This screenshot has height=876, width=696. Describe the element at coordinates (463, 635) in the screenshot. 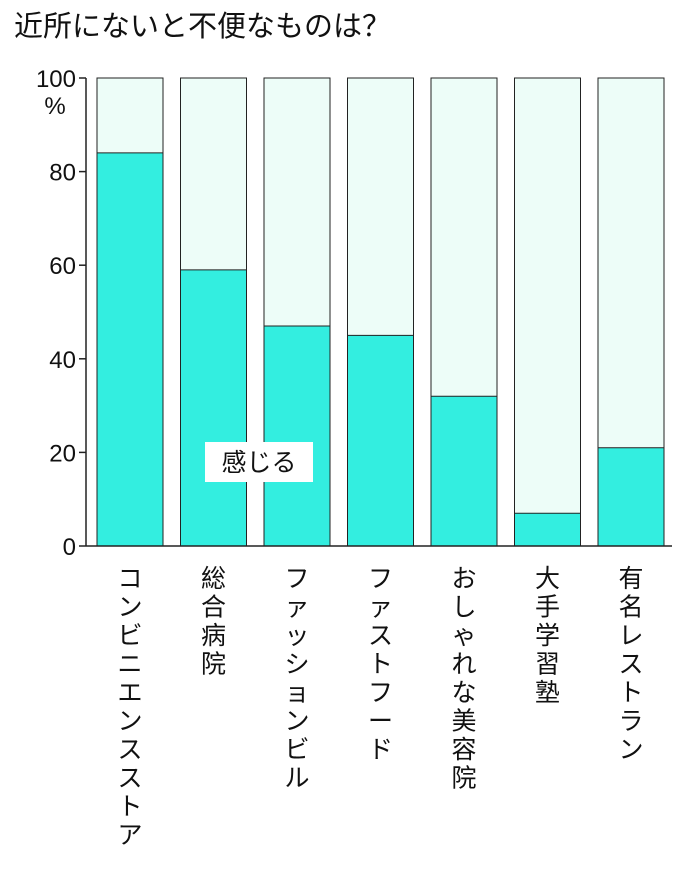

I see `category-label-char: ゃ` at that location.